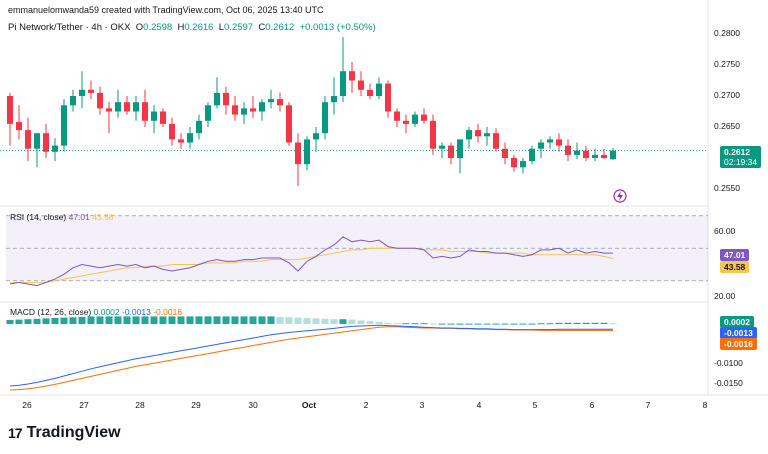  What do you see at coordinates (725, 296) in the screenshot?
I see `rsi-axis-tick: 20.00` at bounding box center [725, 296].